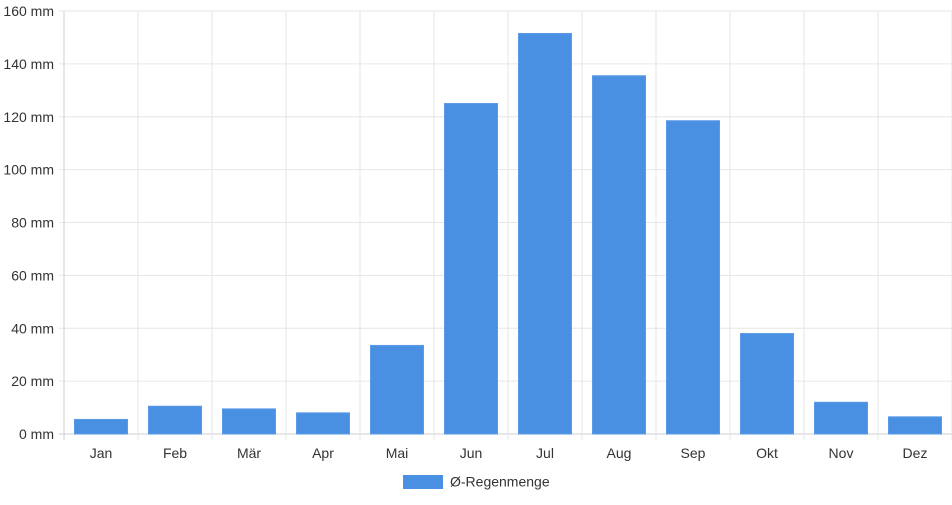  Describe the element at coordinates (249, 421) in the screenshot. I see `bar-mär` at that location.